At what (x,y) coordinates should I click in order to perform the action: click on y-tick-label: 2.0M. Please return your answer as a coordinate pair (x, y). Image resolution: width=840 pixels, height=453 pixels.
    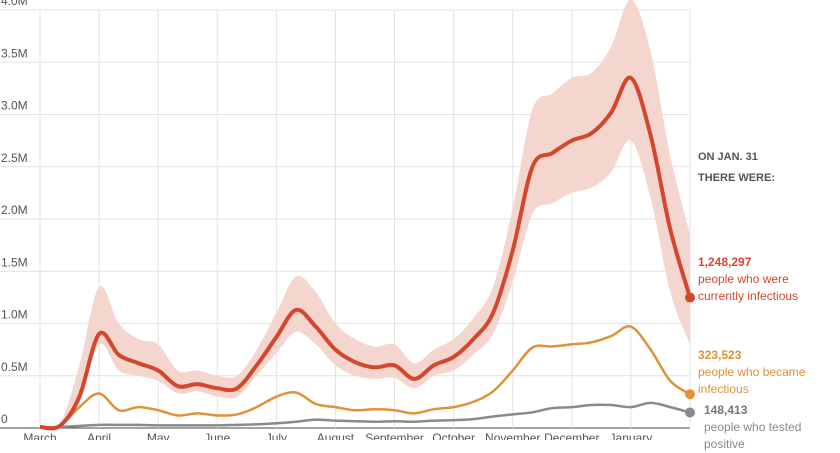
    Looking at the image, I should click on (14, 210).